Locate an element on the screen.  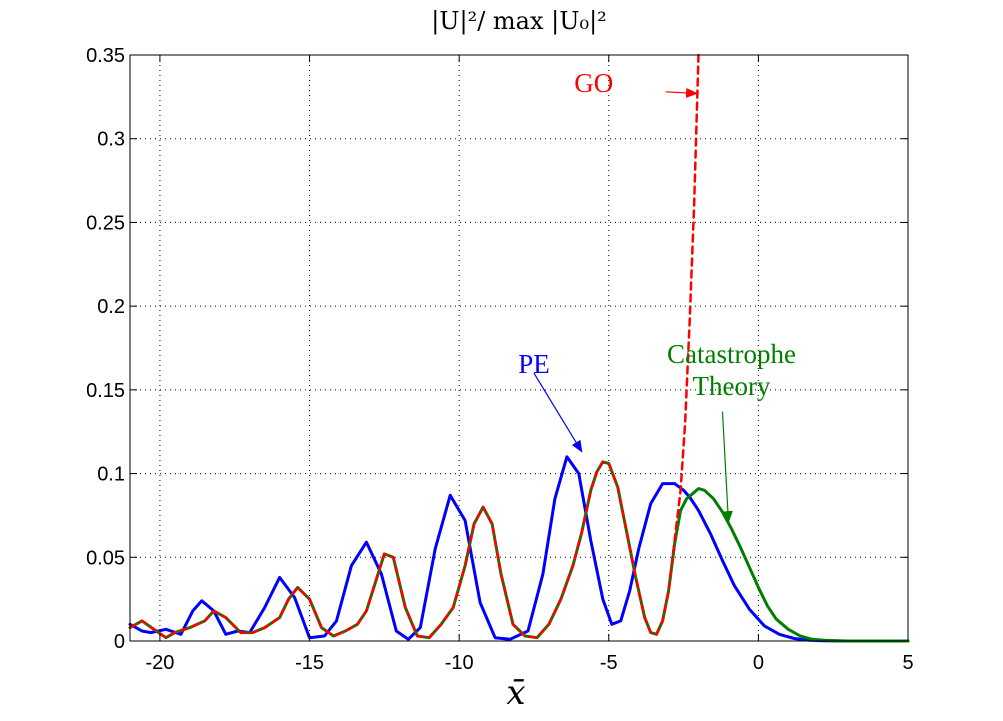
y-tick-label: 0.2 is located at coordinates (111, 307).